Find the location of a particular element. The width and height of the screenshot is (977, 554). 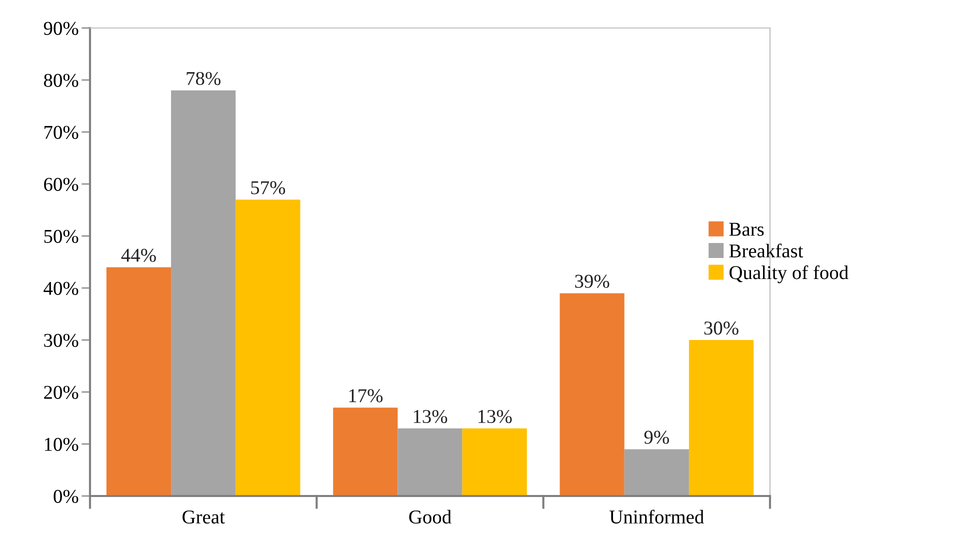

data-label: 9% is located at coordinates (656, 437).